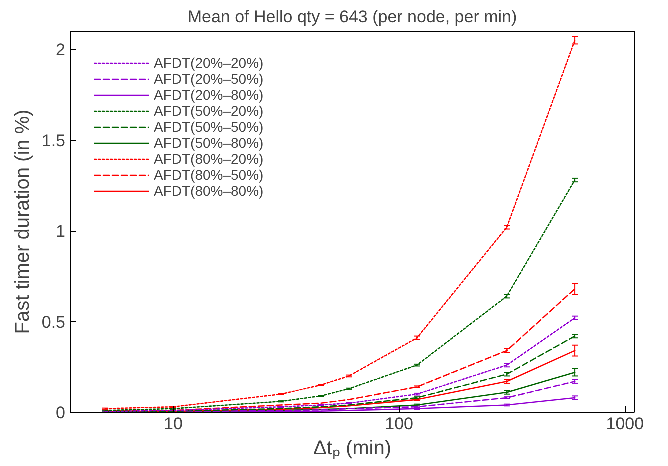  I want to click on legend-label: AFDT(20%–20%), so click(209, 63).